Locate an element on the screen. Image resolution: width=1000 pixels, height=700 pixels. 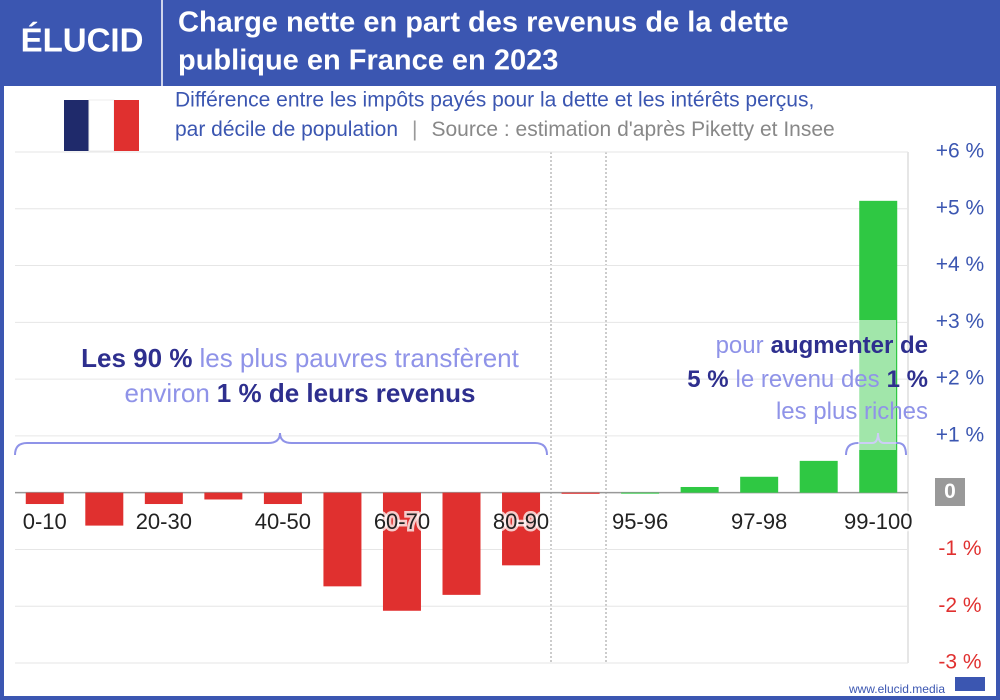
logo: ÉLUCID is located at coordinates (82, 40).